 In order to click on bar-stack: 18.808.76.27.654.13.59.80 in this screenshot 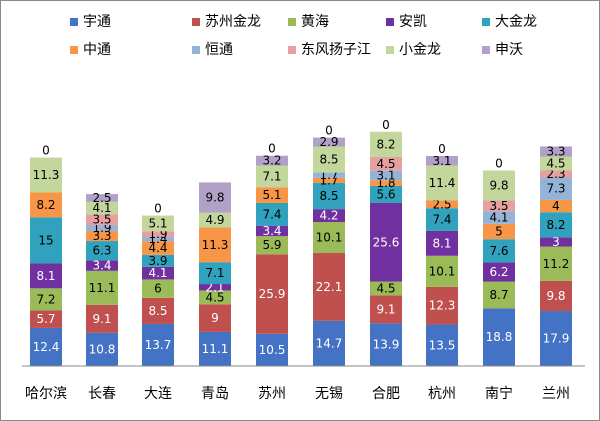, I will do `click(499, 261)`.